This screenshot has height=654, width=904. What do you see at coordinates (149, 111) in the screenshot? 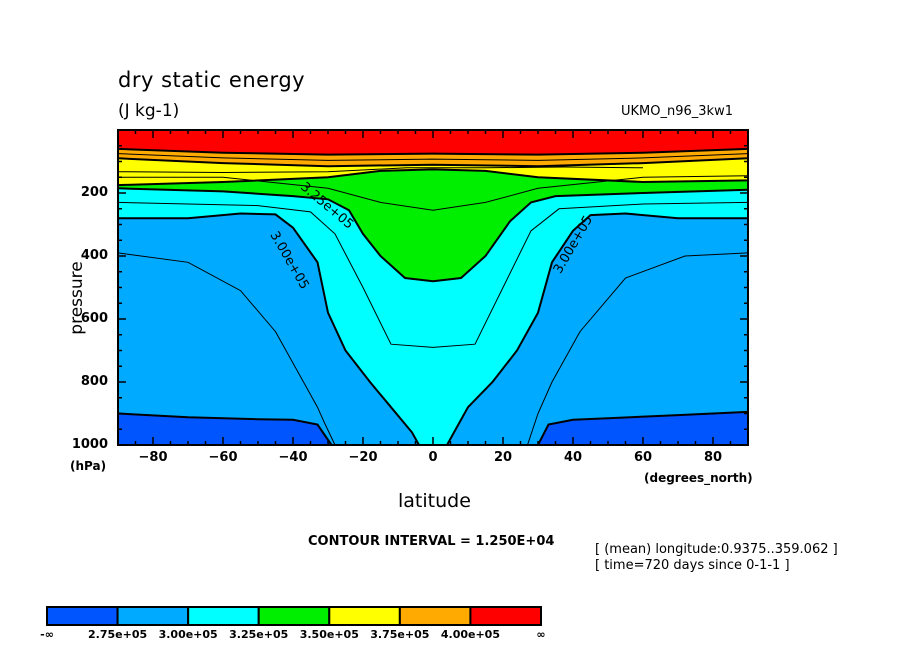
I see `chart-units: (J kg-1)` at bounding box center [149, 111].